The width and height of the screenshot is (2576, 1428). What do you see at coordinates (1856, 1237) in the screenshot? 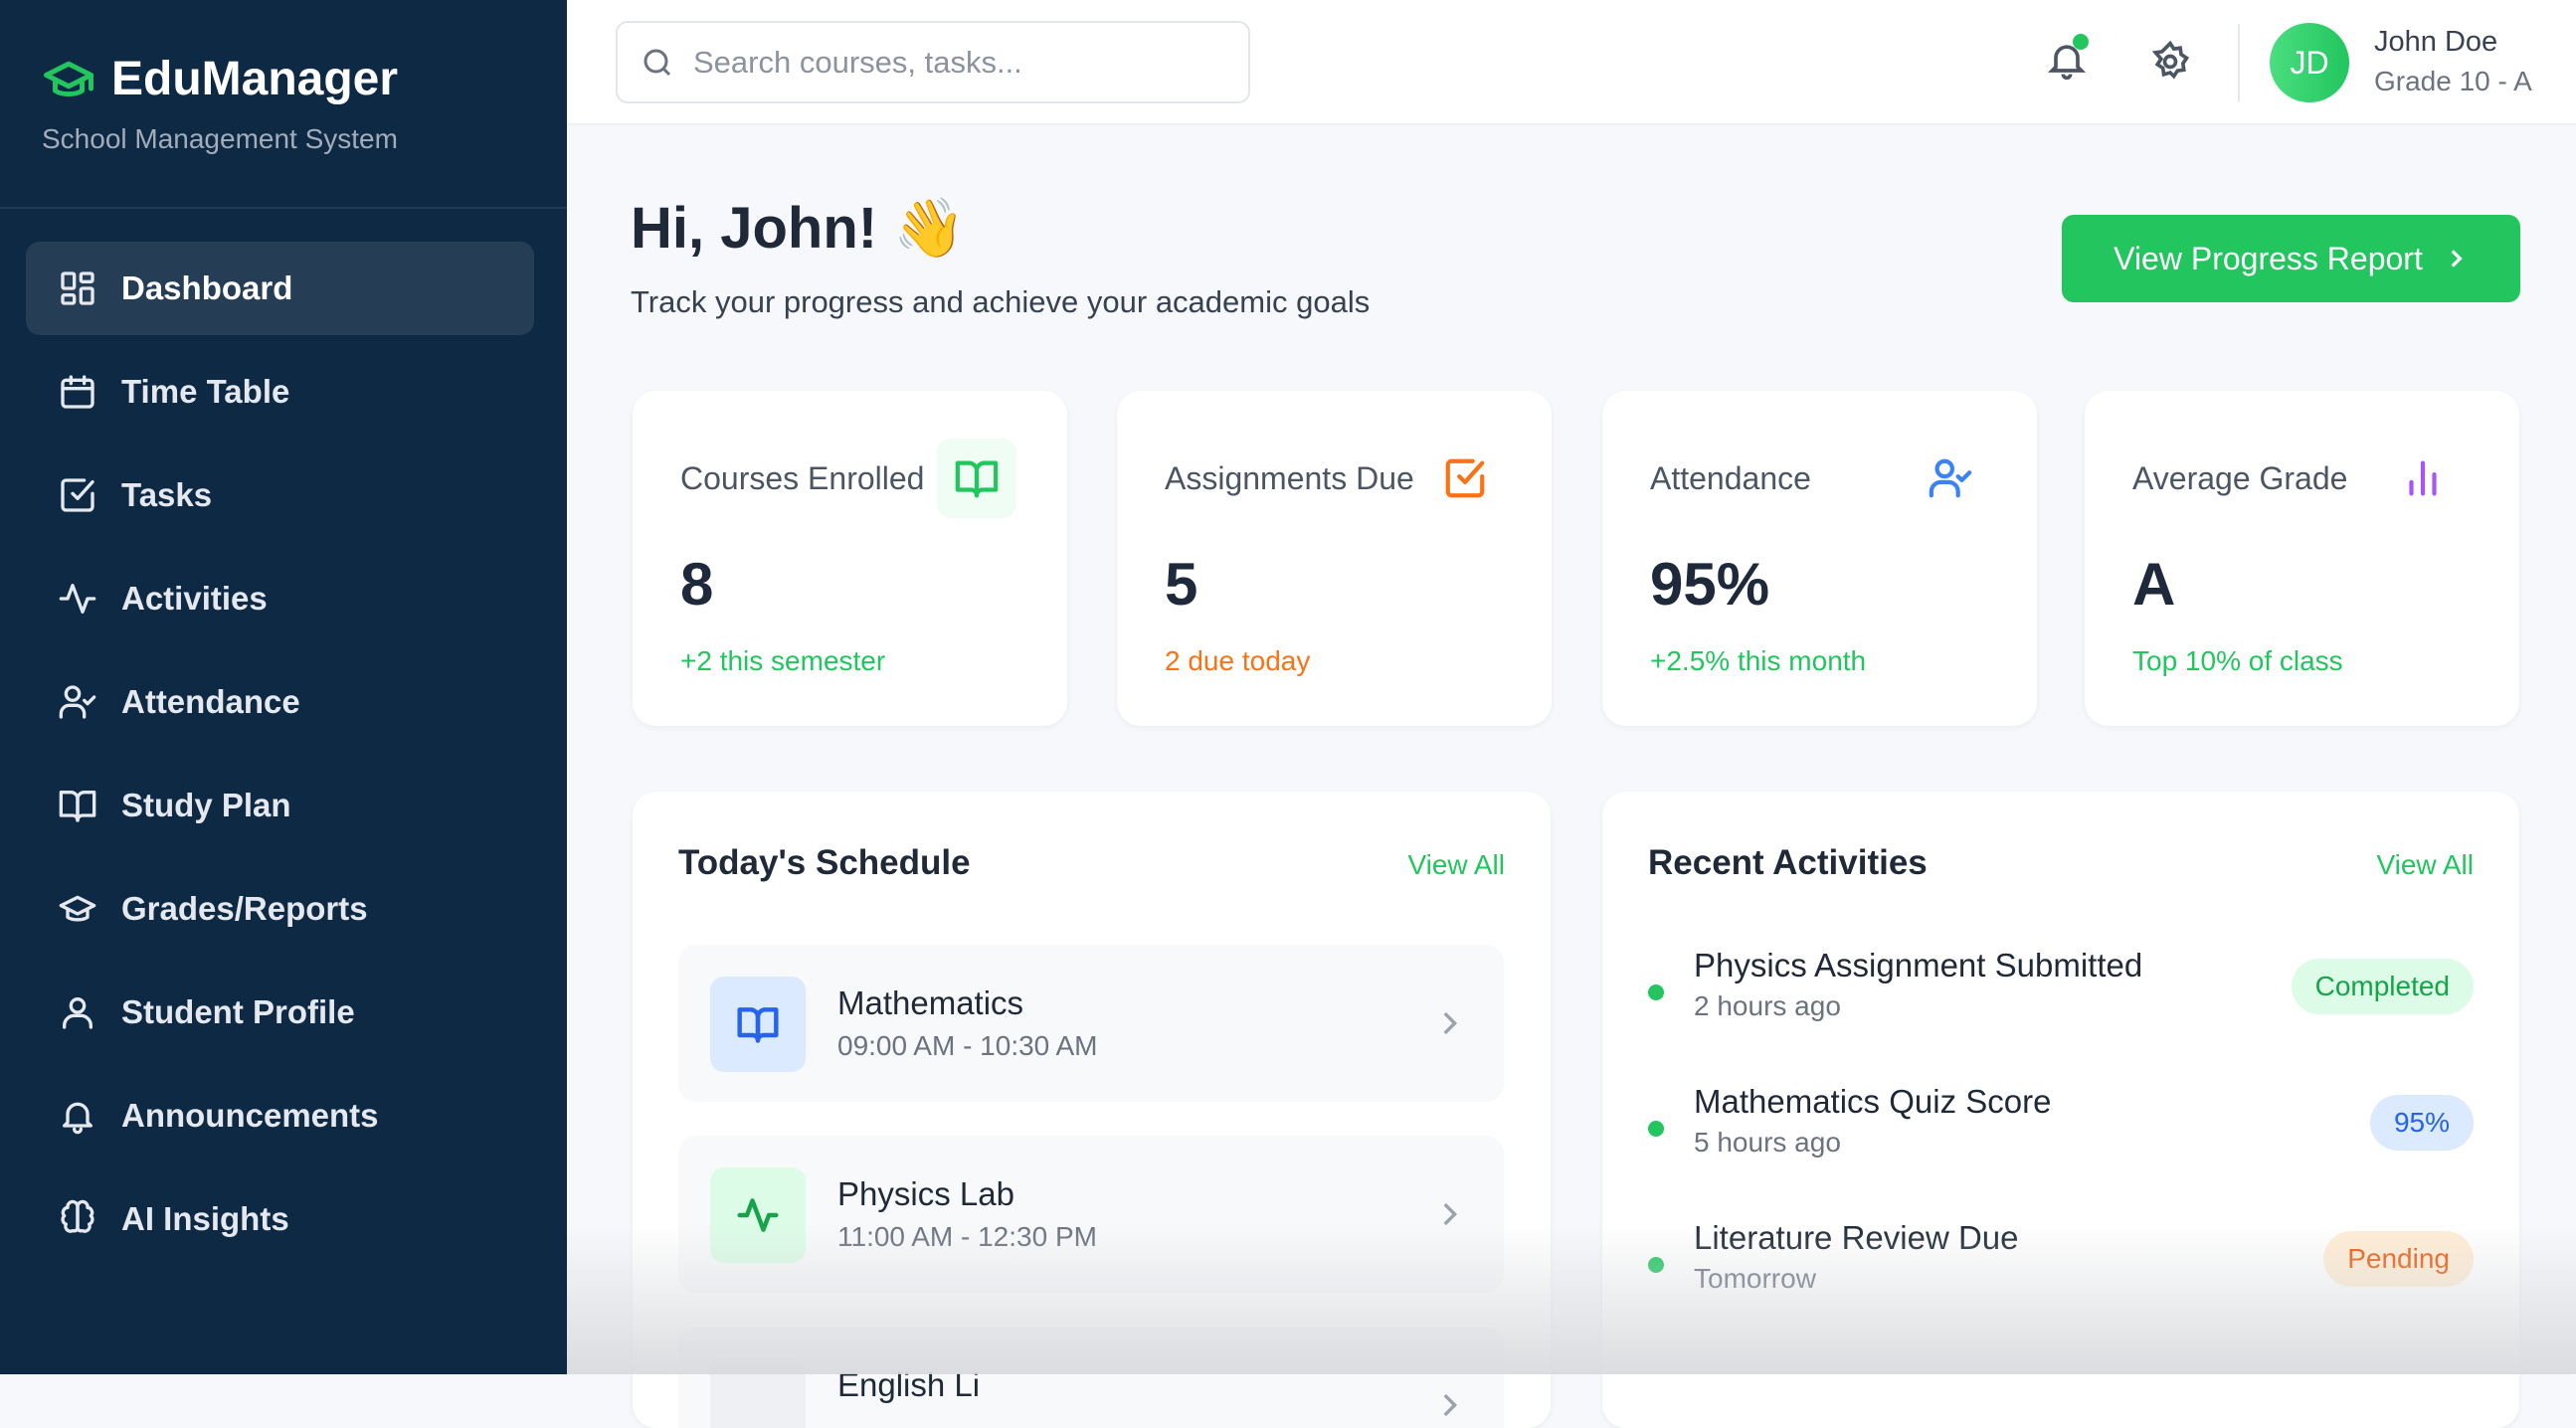
I see `activity-title: Literature Review Due` at bounding box center [1856, 1237].